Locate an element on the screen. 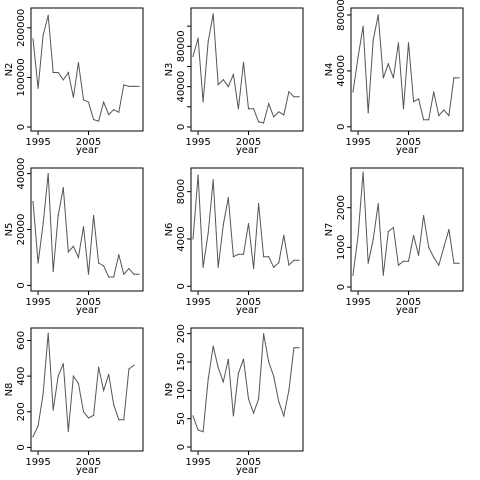 The height and width of the screenshot is (480, 480). y-tick-label: 400 is located at coordinates (21, 376).